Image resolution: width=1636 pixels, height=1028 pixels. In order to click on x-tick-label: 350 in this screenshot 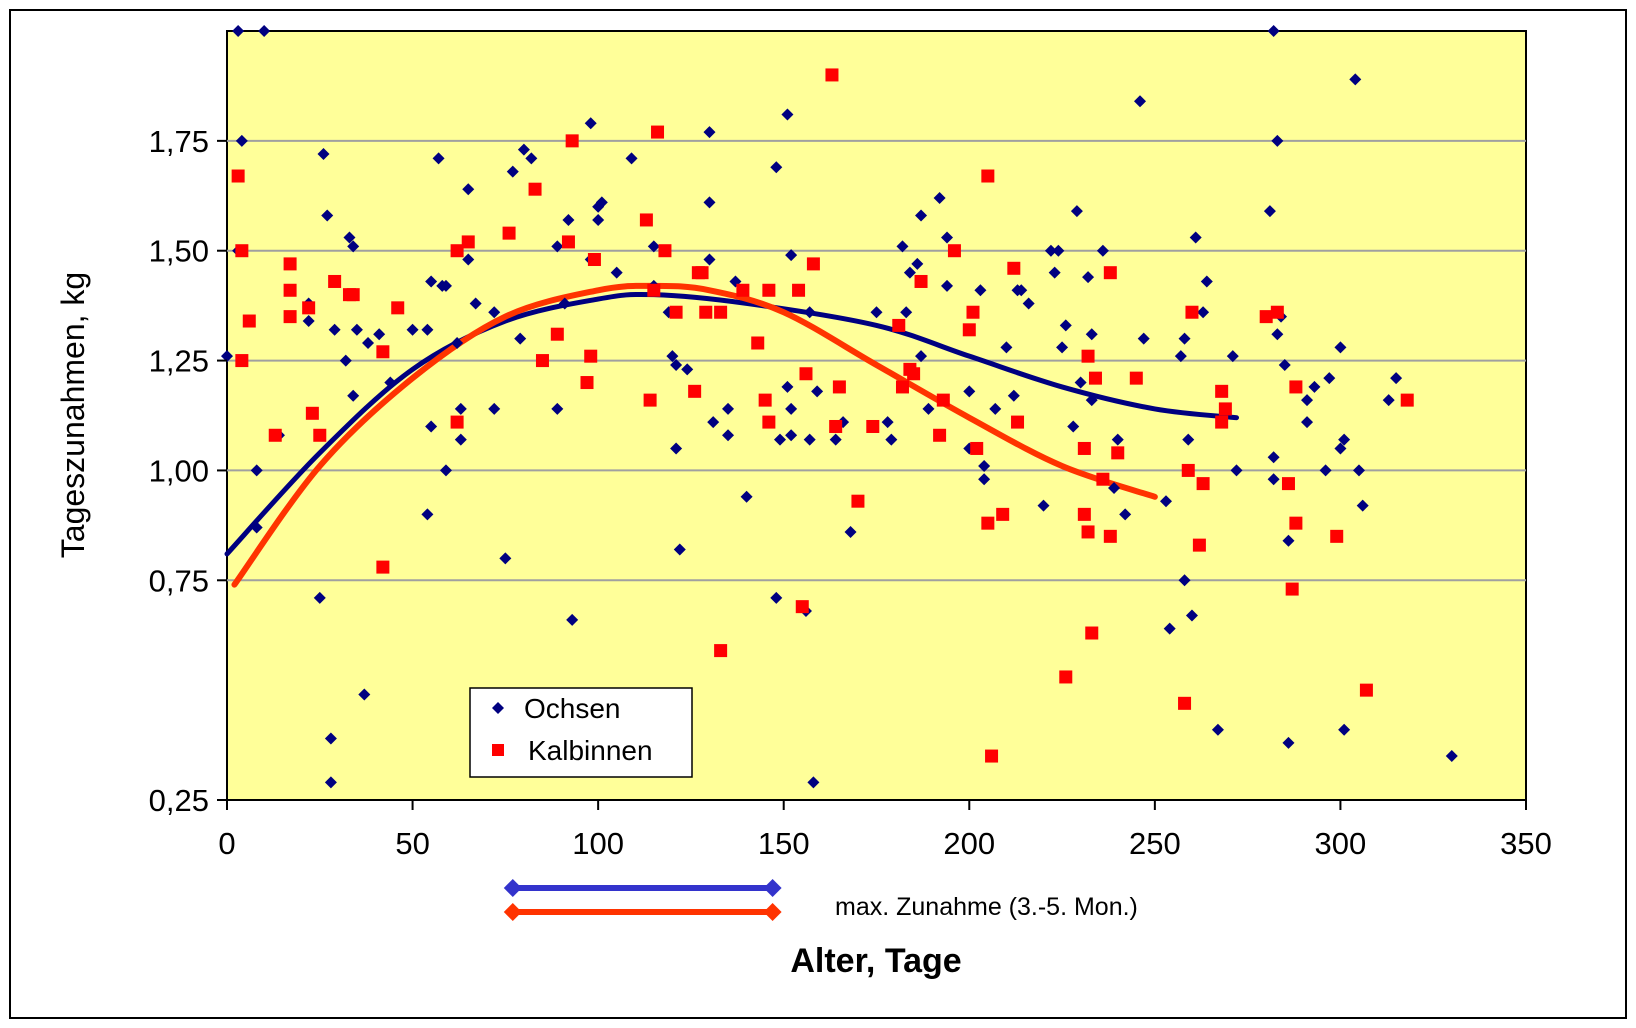, I will do `click(1526, 843)`.